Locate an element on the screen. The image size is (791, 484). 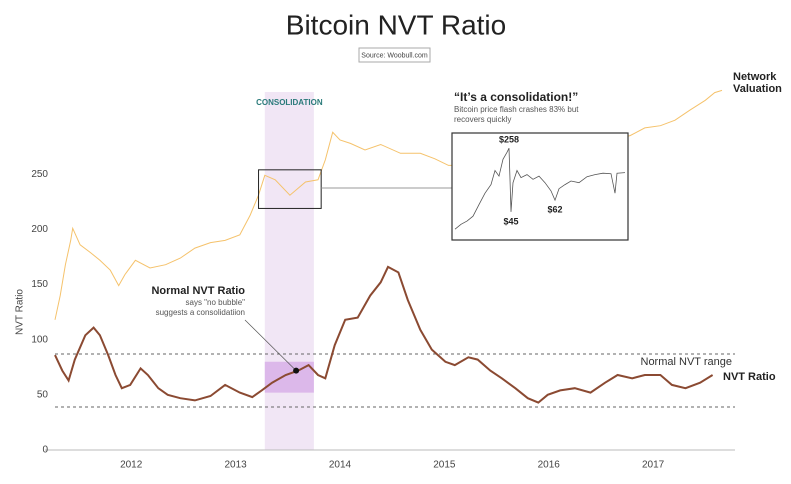
source-box is located at coordinates (394, 55).